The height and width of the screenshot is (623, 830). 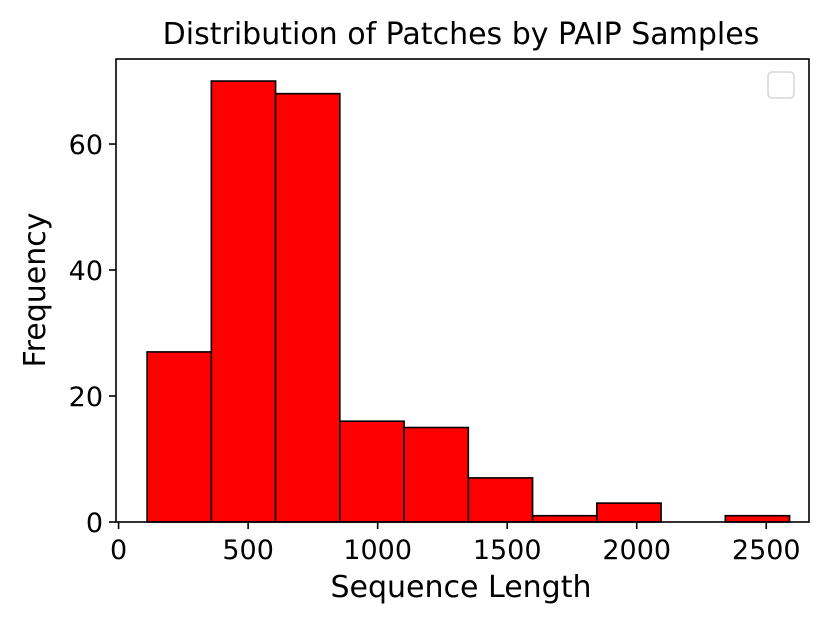 I want to click on x-tick-label: 2500, so click(x=766, y=550).